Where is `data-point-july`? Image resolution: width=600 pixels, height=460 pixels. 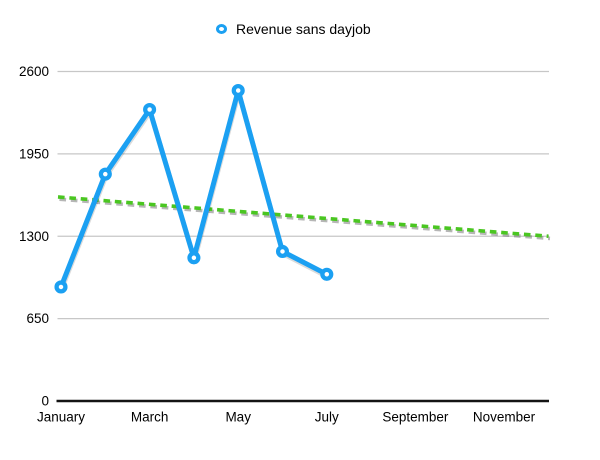
data-point-july is located at coordinates (327, 274).